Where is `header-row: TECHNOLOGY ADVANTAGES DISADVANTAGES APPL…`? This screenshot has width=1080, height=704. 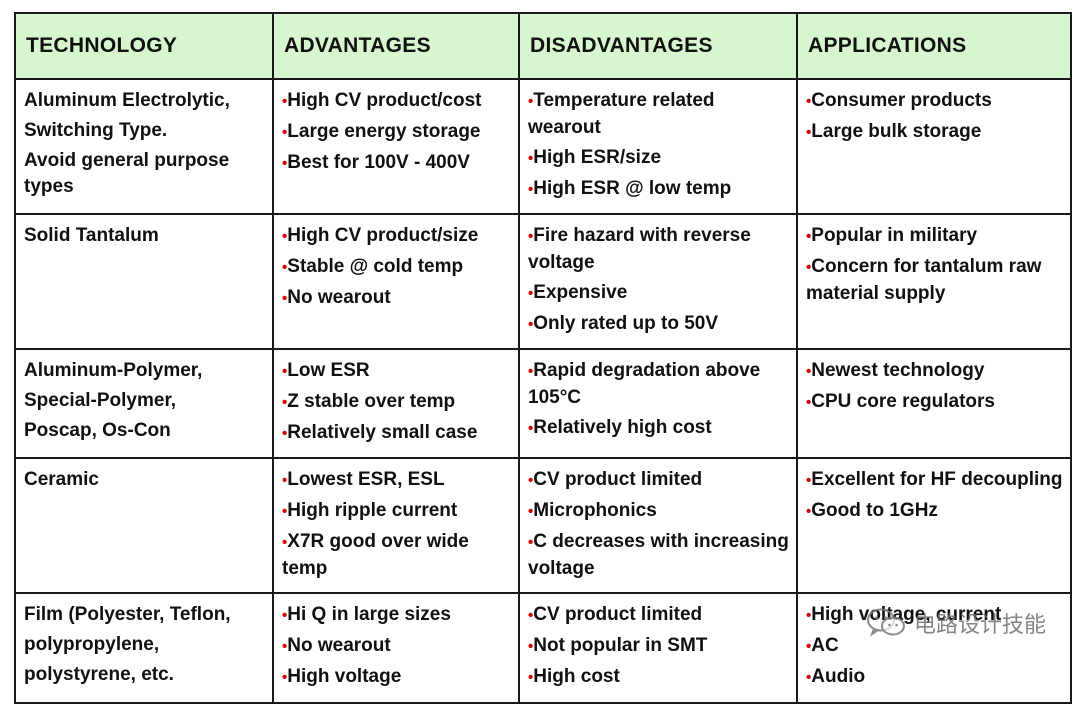
header-row: TECHNOLOGY ADVANTAGES DISADVANTAGES APPL… is located at coordinates (543, 46).